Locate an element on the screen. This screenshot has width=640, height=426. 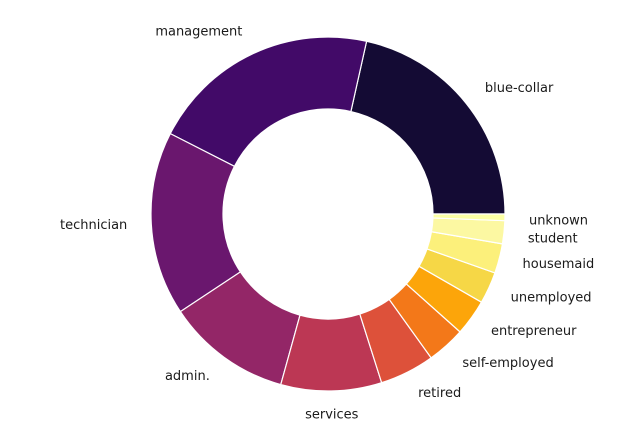
label-self-employed: self-employed is located at coordinates (507, 363).